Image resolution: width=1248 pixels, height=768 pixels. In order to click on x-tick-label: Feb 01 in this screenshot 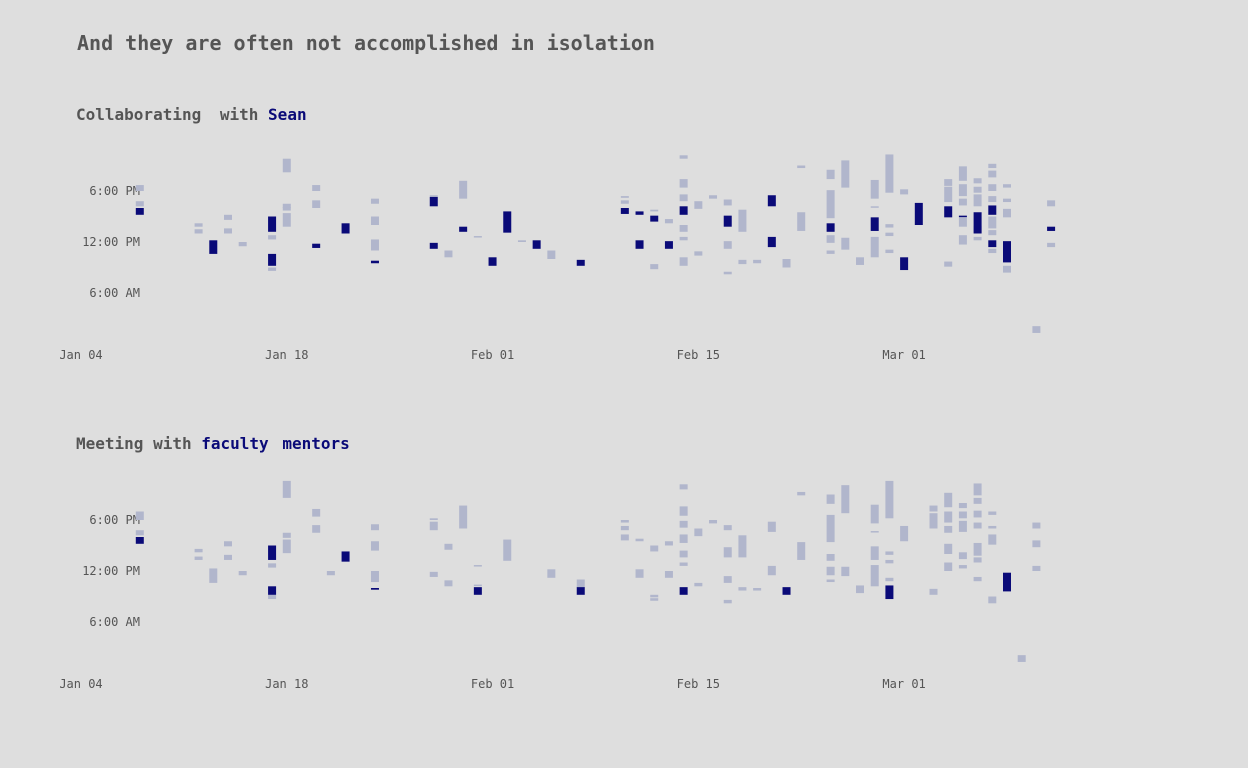, I will do `click(492, 684)`.